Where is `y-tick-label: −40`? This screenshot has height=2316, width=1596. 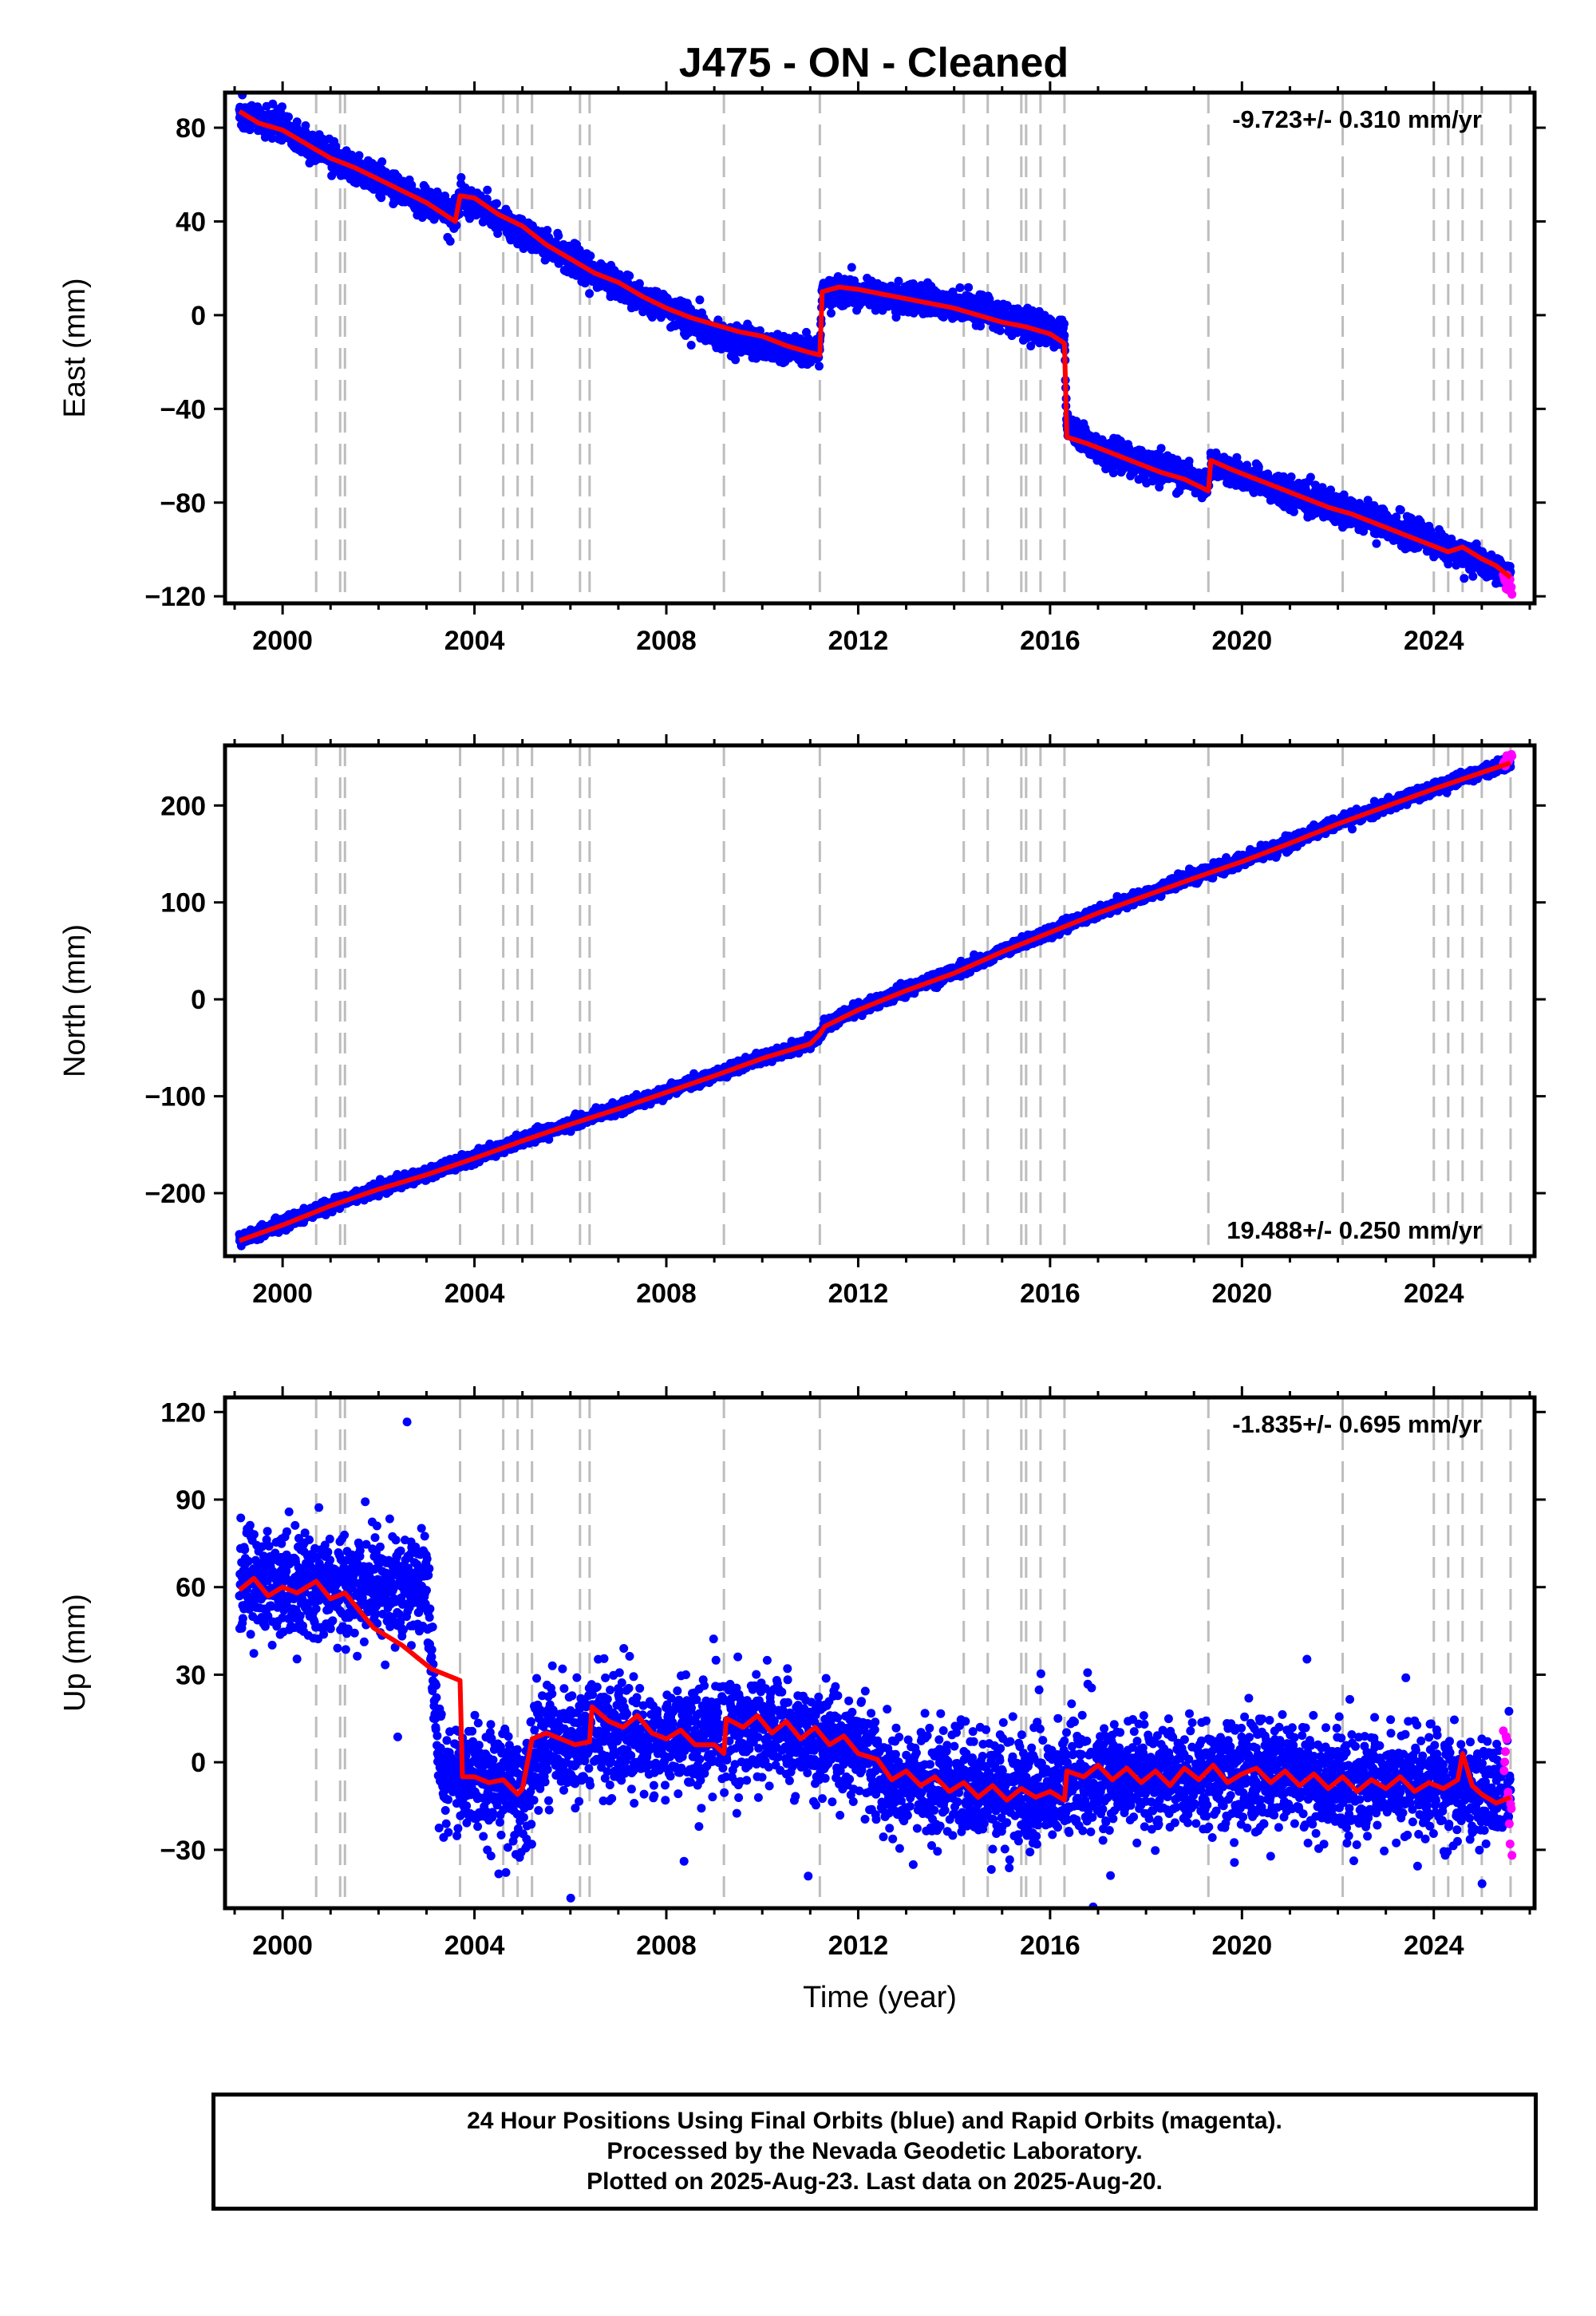 y-tick-label: −40 is located at coordinates (183, 409).